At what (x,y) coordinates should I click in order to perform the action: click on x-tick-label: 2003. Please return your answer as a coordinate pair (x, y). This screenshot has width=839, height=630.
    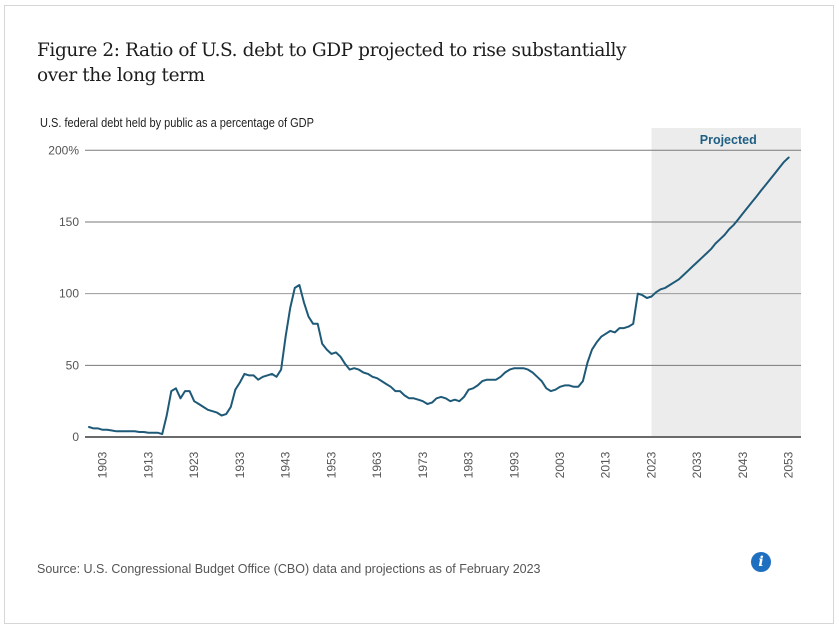
    Looking at the image, I should click on (560, 464).